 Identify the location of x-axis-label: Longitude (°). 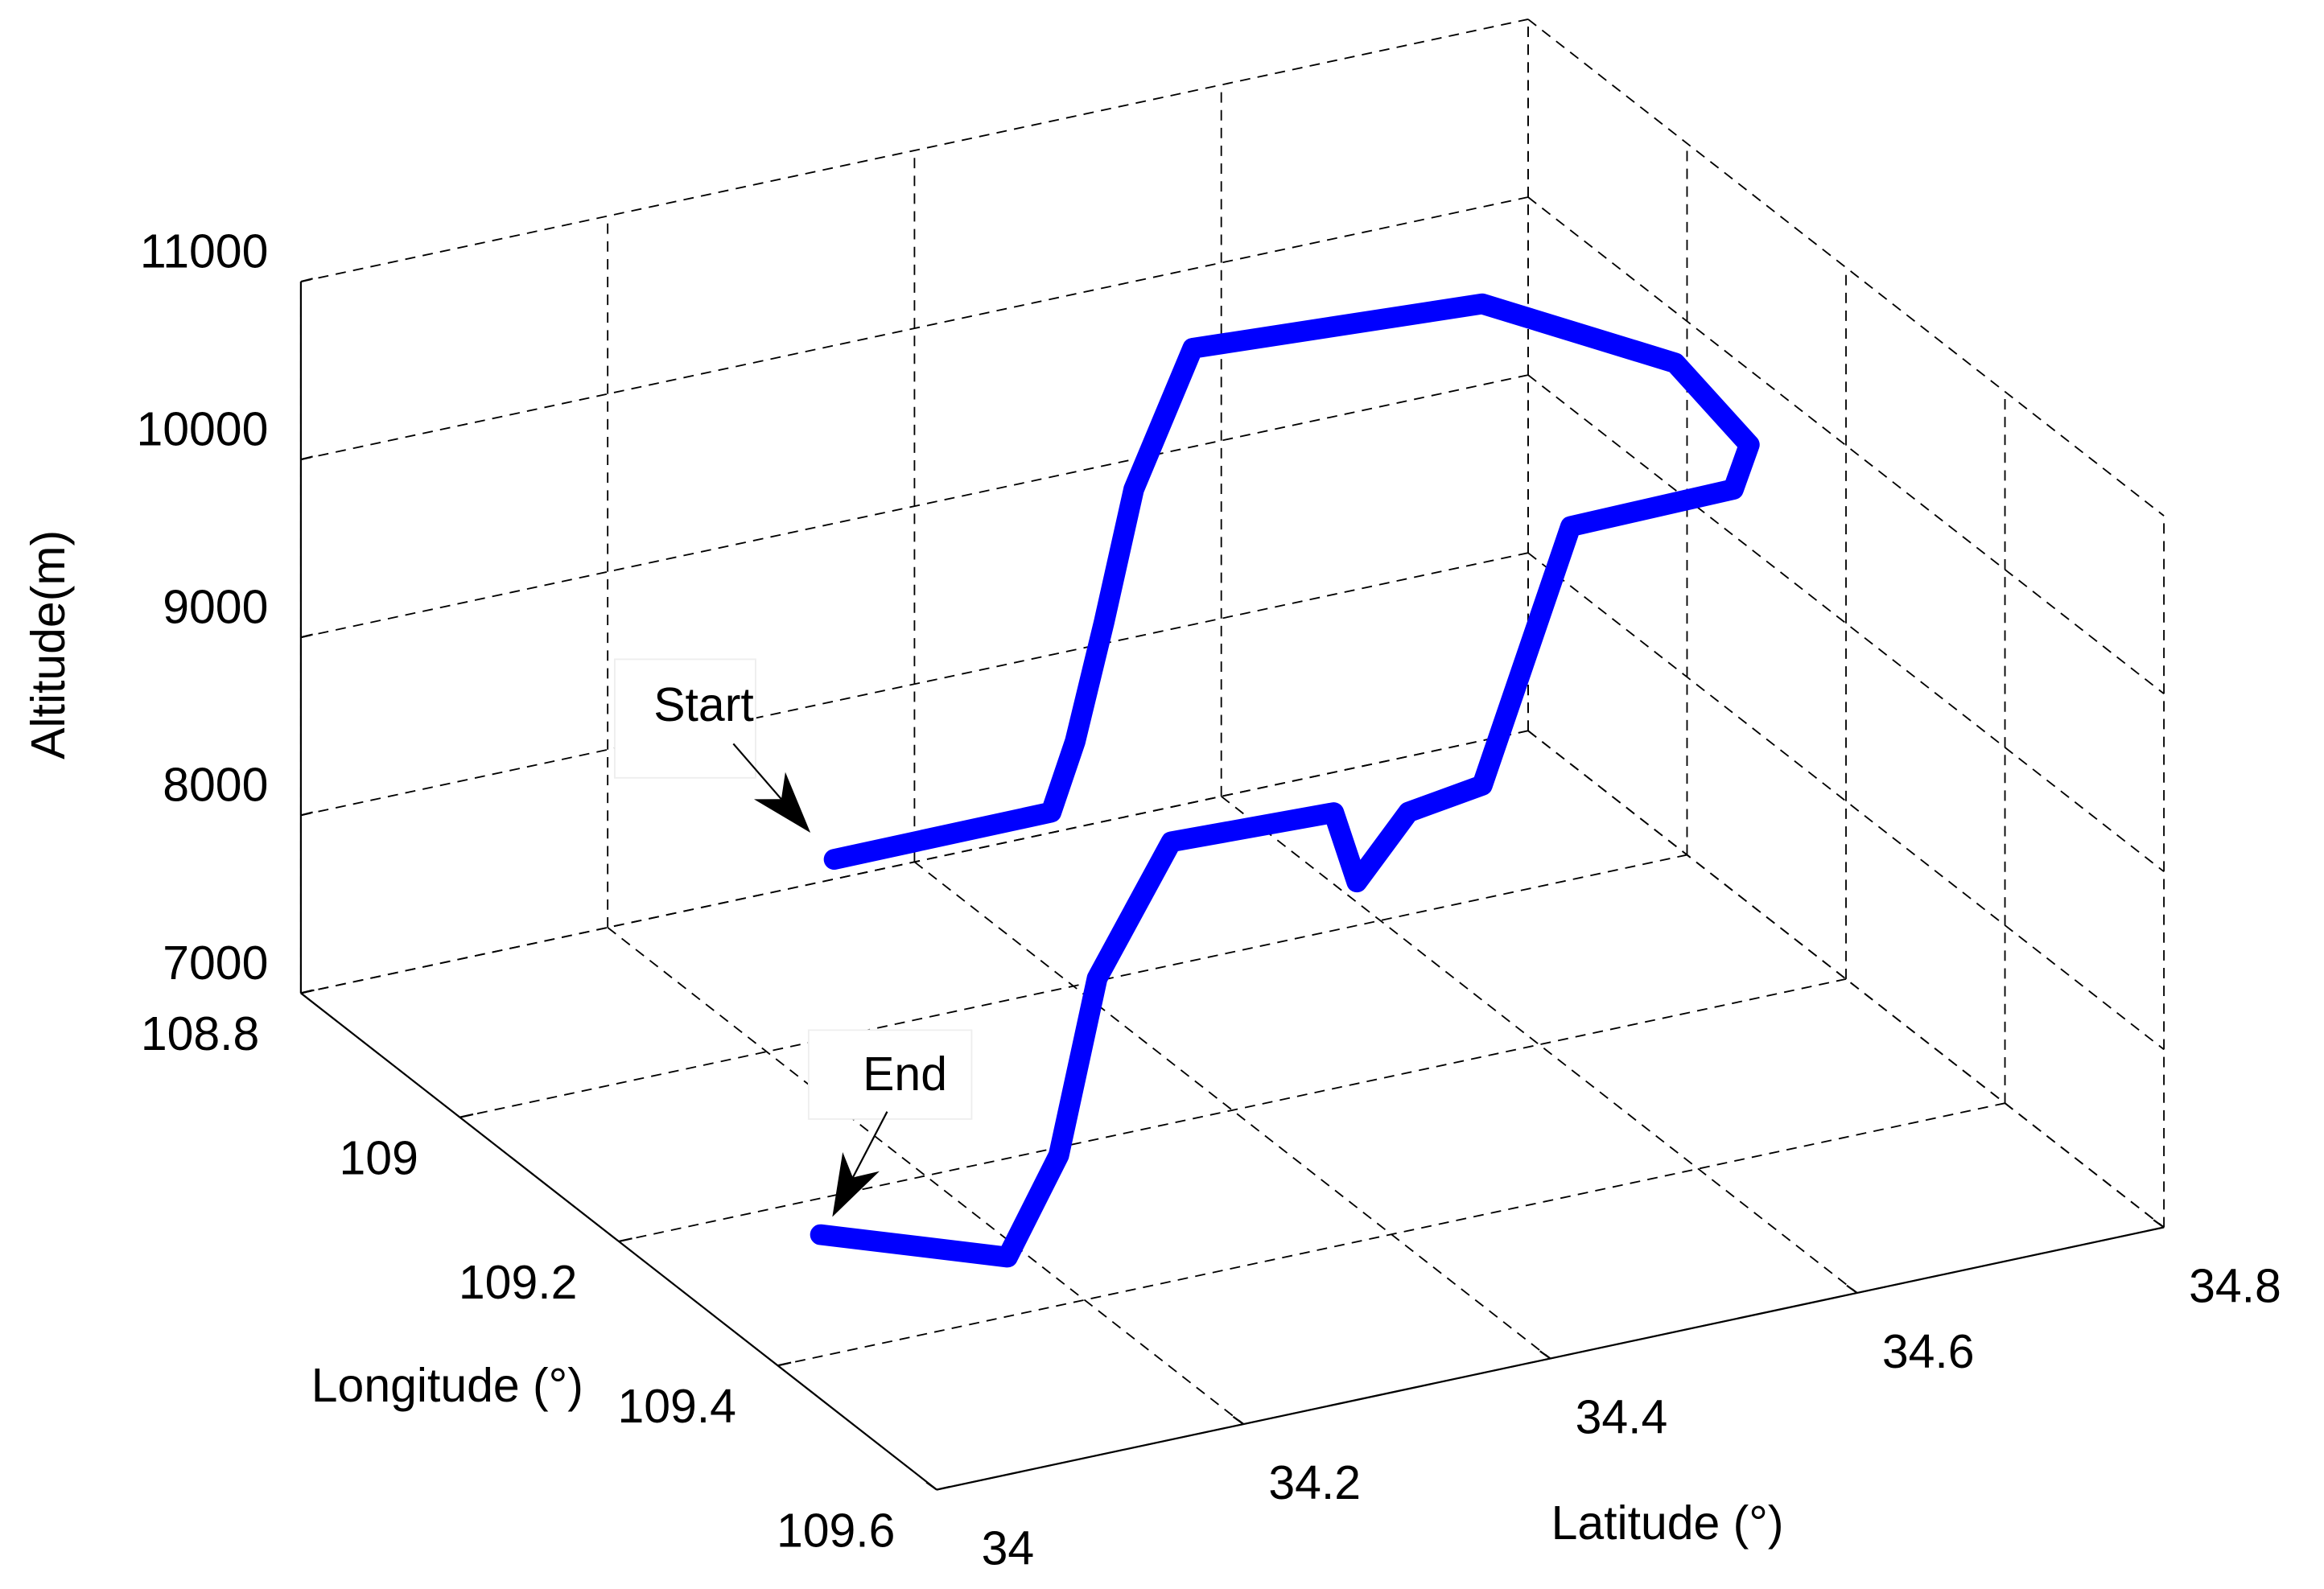
(447, 1386).